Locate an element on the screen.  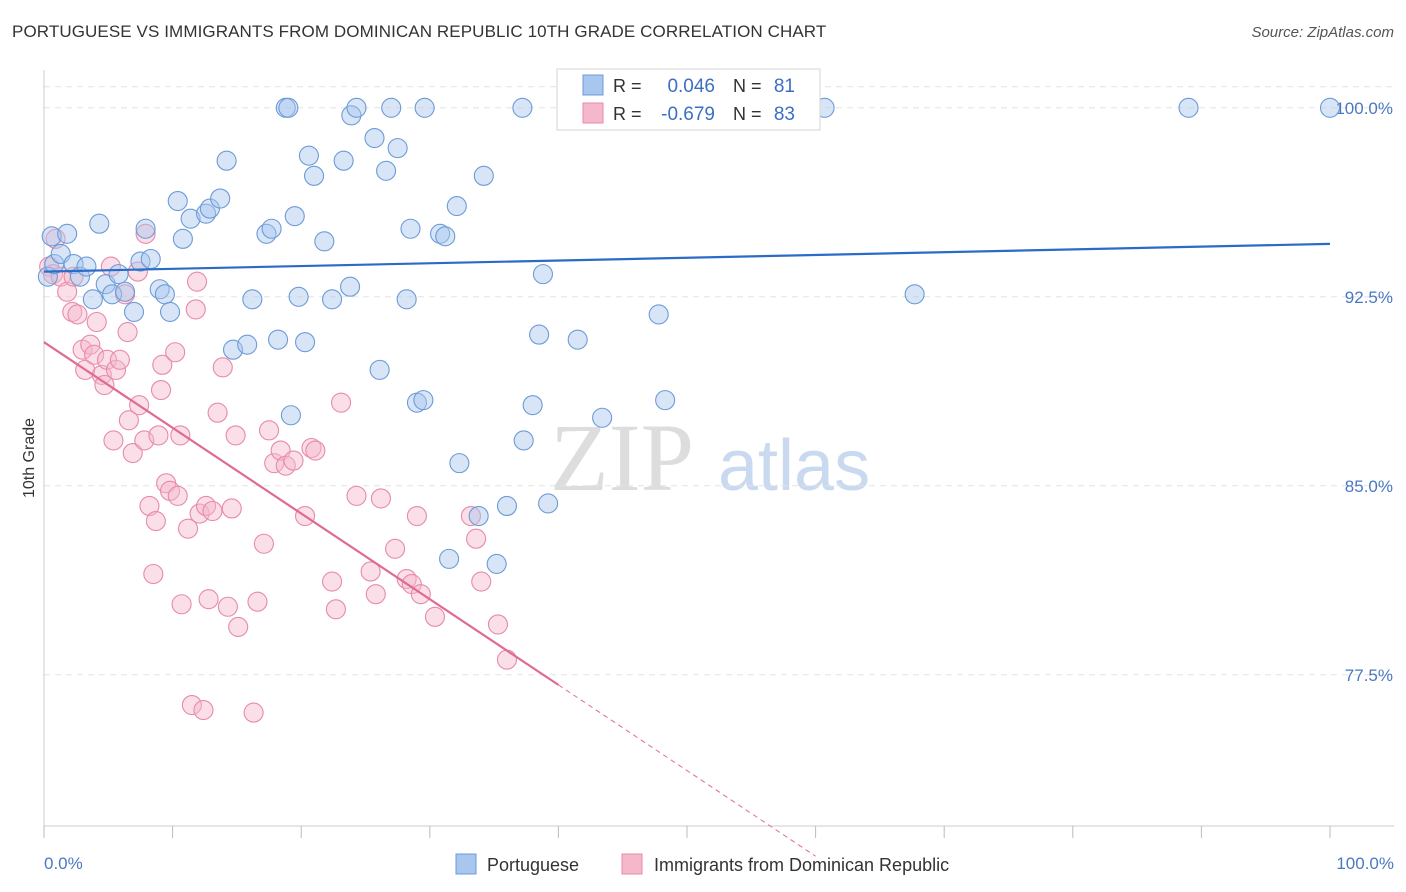
trend-line-portuguese is located at coordinates (687, 257).